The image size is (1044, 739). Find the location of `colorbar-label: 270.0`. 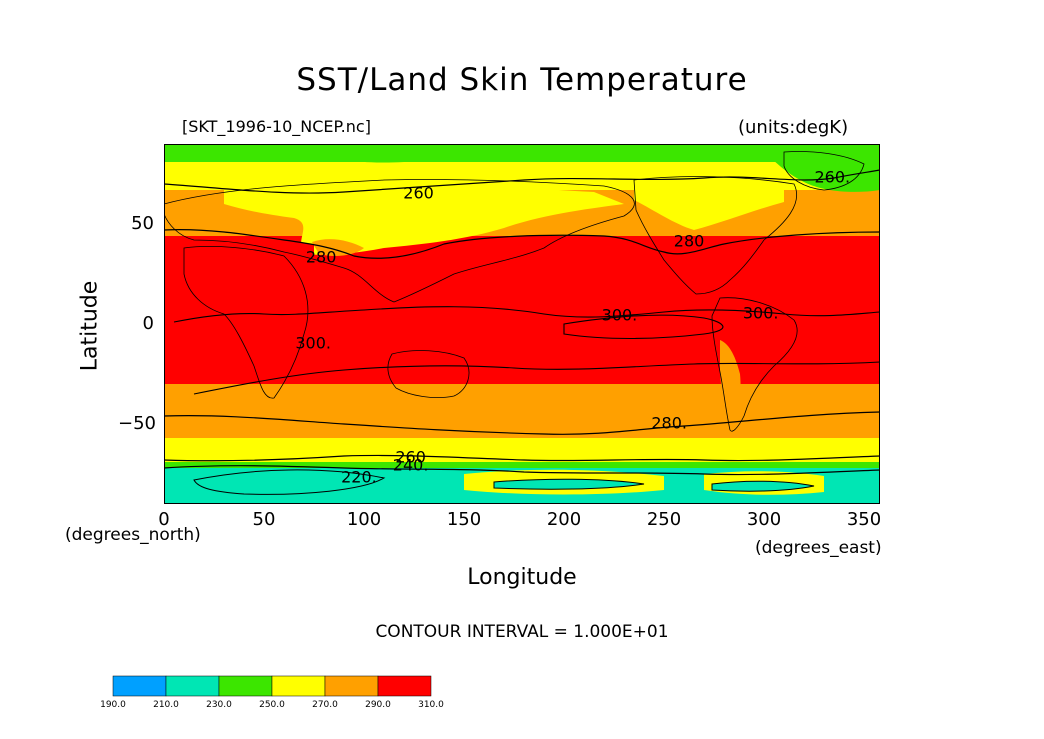

colorbar-label: 270.0 is located at coordinates (325, 705).